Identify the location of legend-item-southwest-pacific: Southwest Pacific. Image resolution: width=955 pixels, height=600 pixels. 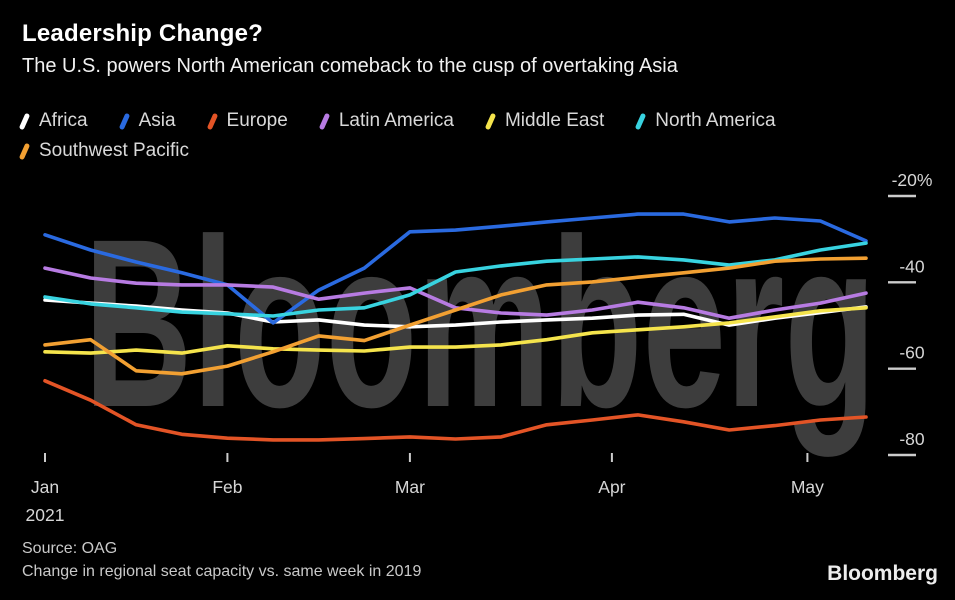
(103, 151).